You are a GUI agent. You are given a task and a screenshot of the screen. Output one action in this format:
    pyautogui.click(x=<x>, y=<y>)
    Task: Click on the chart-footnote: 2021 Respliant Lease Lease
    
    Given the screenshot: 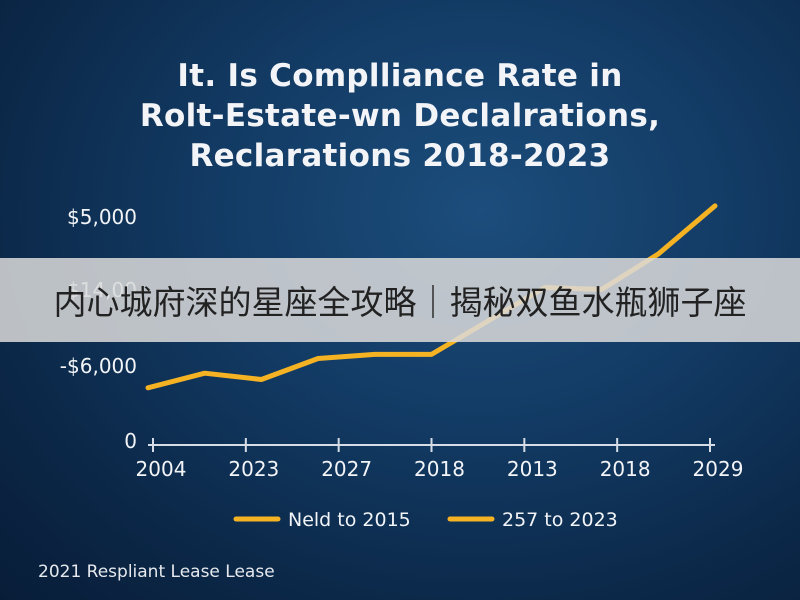 What is the action you would take?
    pyautogui.click(x=156, y=572)
    